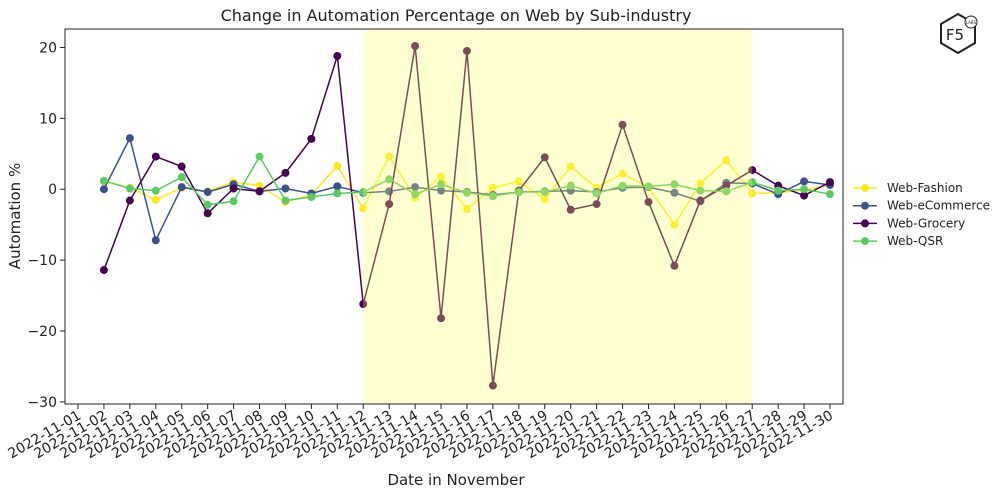  I want to click on series, so click(466, 180).